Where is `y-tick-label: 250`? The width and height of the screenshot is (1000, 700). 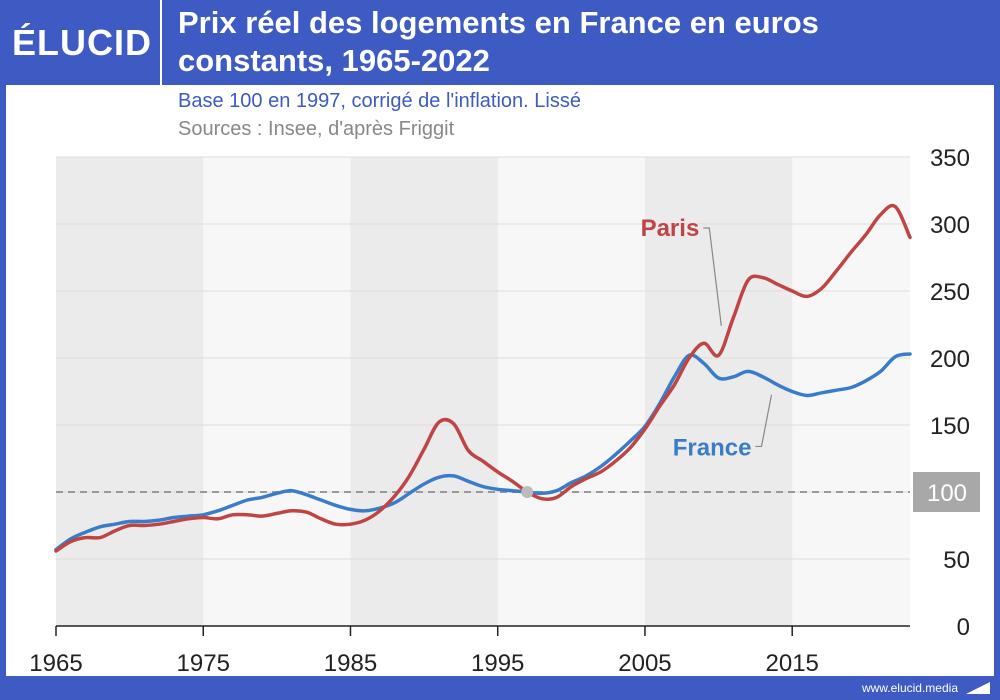
y-tick-label: 250 is located at coordinates (950, 292).